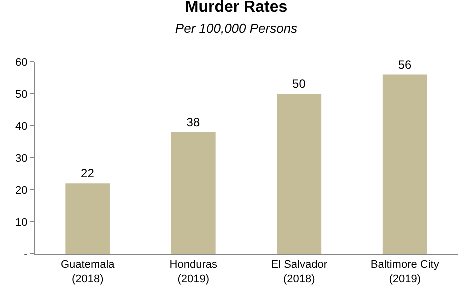 The width and height of the screenshot is (473, 302). I want to click on data-label: 38, so click(193, 122).